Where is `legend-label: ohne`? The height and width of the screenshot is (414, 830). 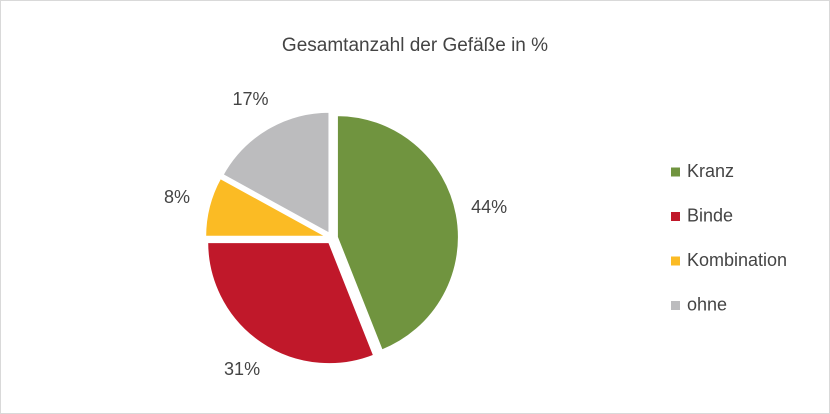
legend-label: ohne is located at coordinates (707, 304).